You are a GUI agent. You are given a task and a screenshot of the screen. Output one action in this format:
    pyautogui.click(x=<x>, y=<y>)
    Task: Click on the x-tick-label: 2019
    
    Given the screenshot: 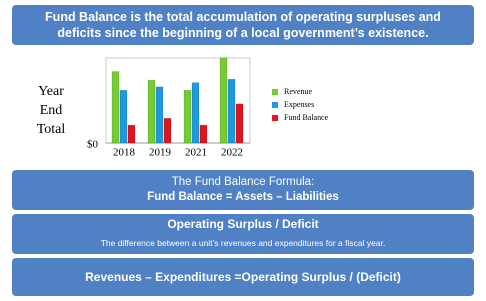 What is the action you would take?
    pyautogui.click(x=160, y=153)
    